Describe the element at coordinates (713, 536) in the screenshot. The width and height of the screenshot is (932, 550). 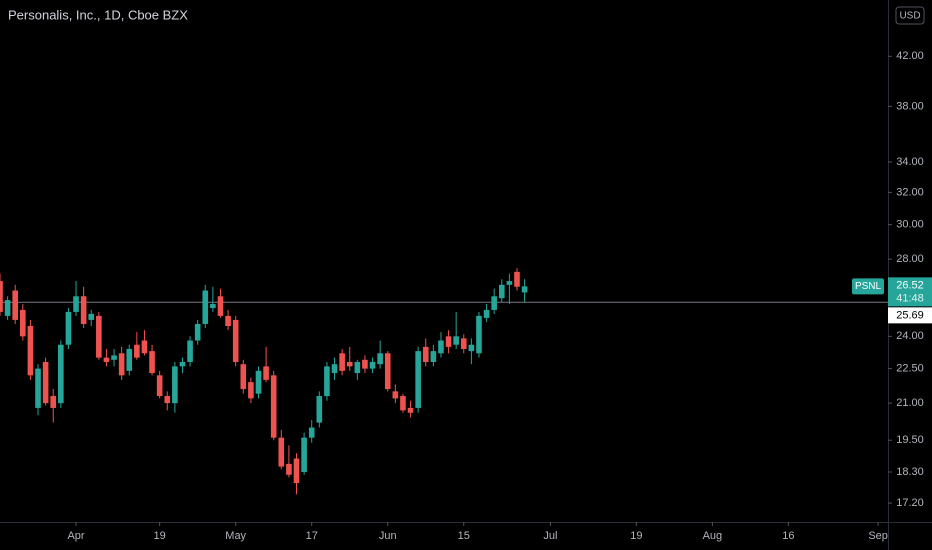
I see `x-tick-label: Aug` at that location.